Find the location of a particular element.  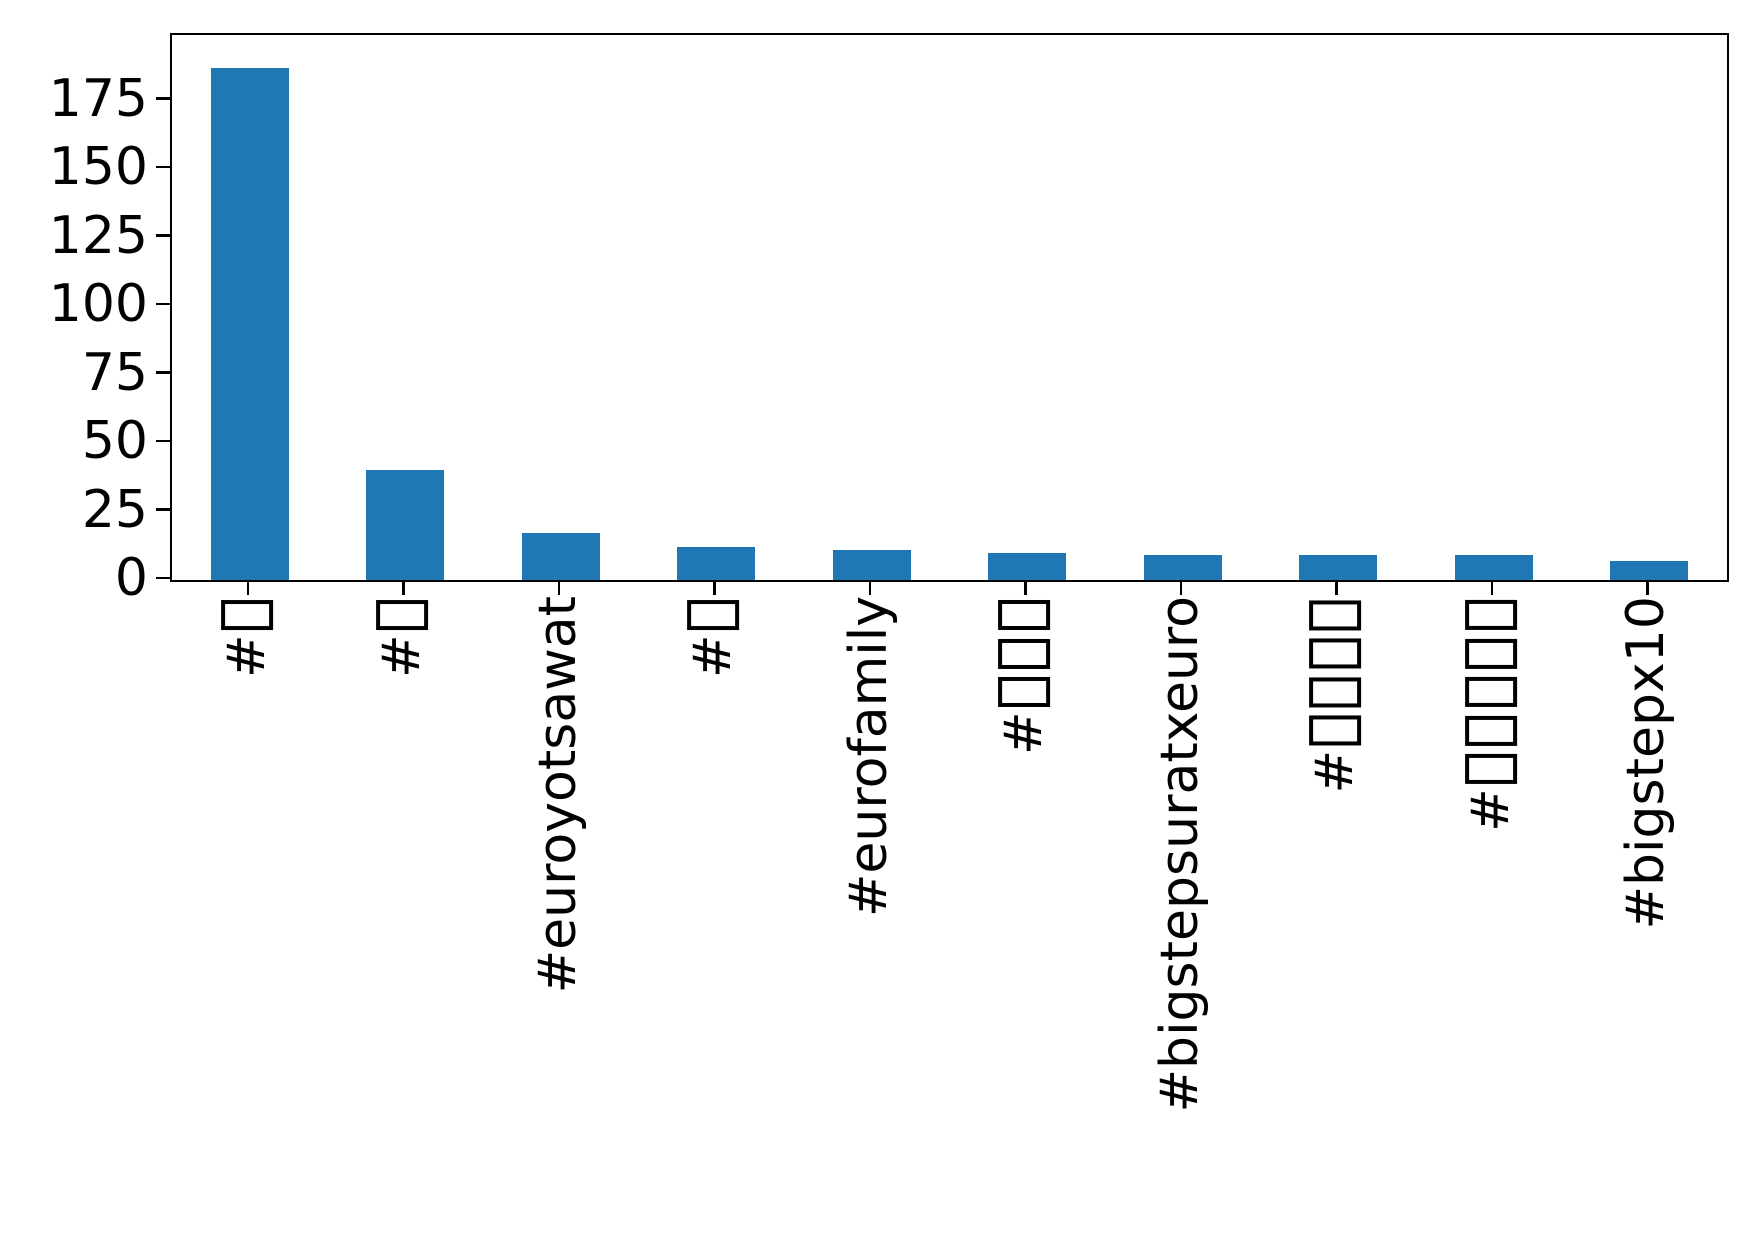

y-axis-tick-label: 0 is located at coordinates (131, 578).